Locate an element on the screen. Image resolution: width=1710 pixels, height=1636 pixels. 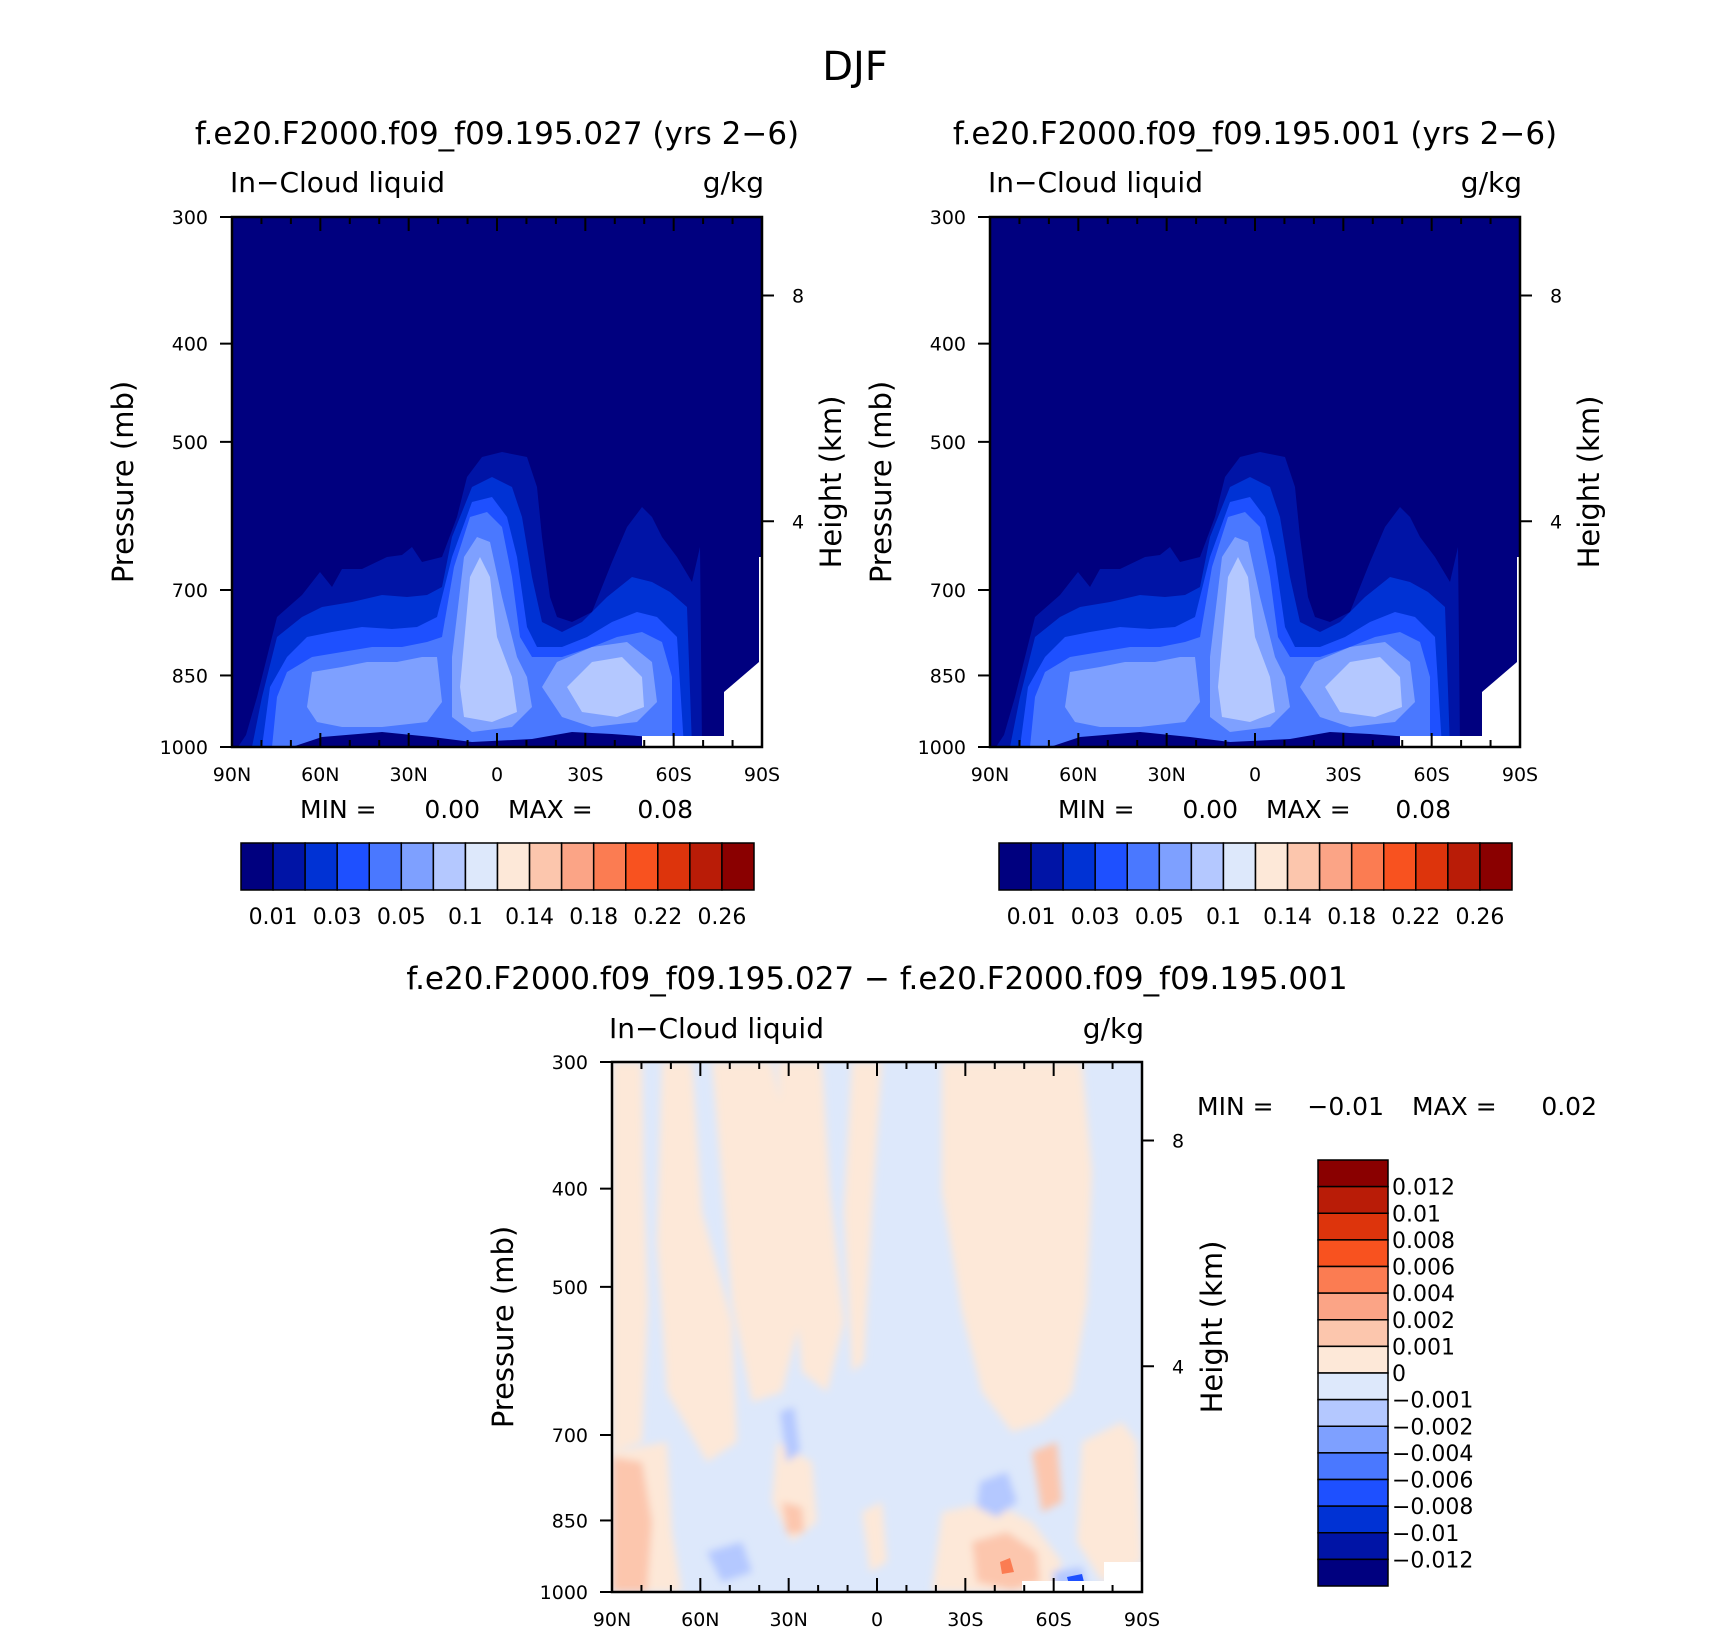
colorbar-label: 0.05 is located at coordinates (1159, 917).